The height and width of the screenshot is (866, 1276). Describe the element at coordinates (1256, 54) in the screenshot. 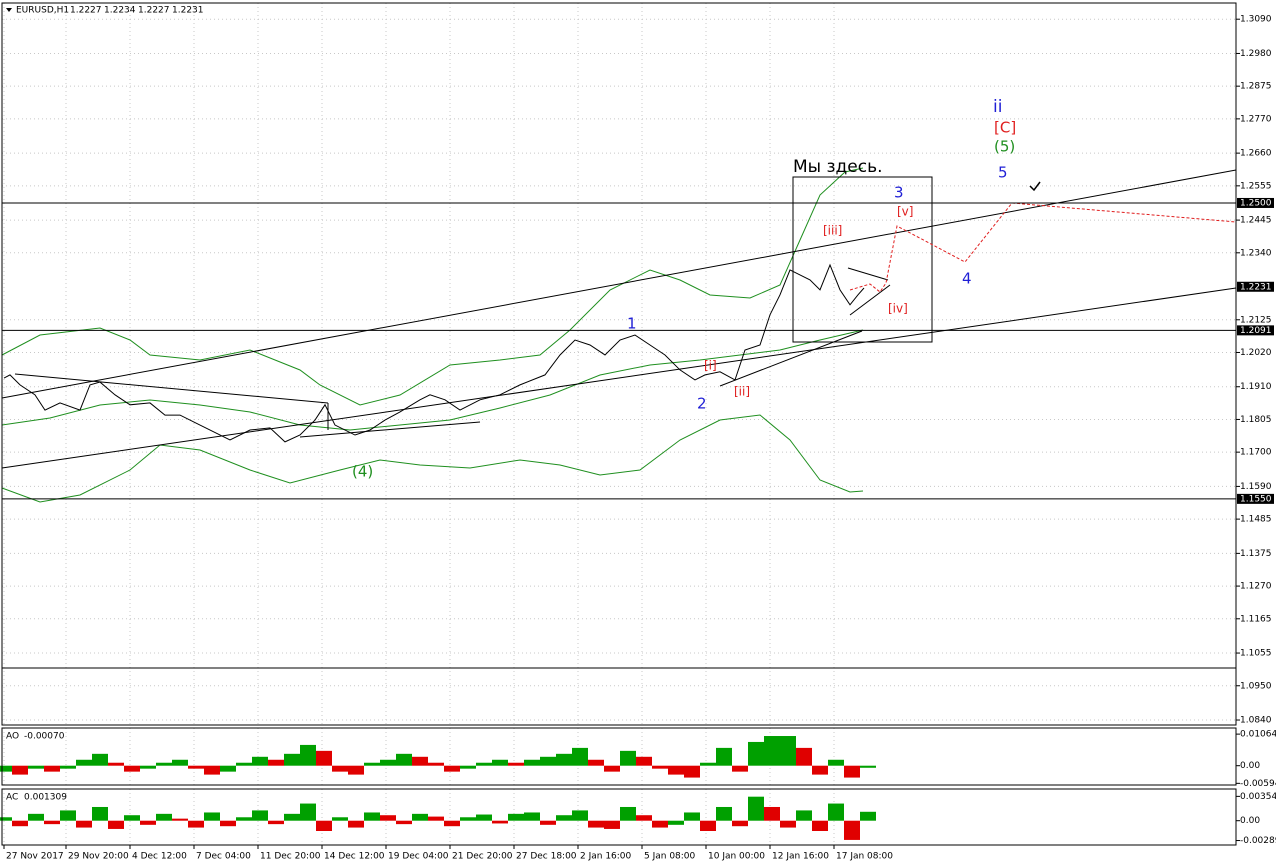

I see `y-tick-label: 1.2980` at that location.